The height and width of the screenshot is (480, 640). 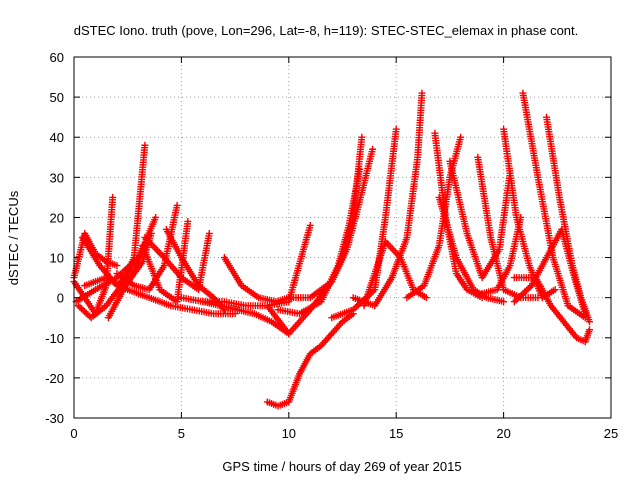 What do you see at coordinates (289, 433) in the screenshot?
I see `x-tick-label: 10` at bounding box center [289, 433].